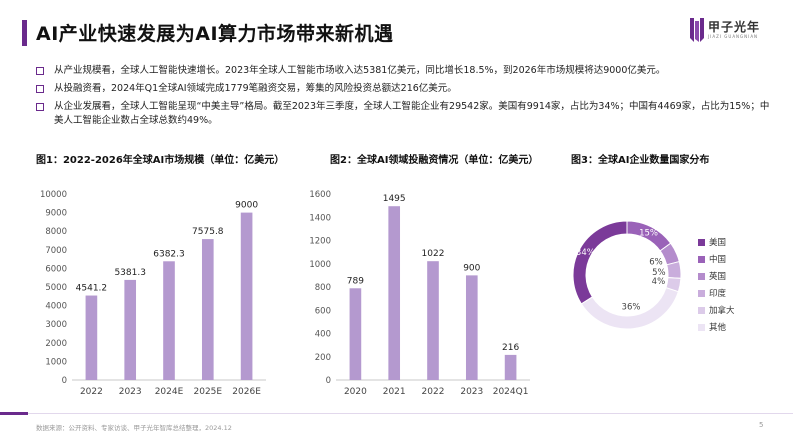 This screenshot has height=446, width=793. I want to click on x-tick-label: 2024E, so click(169, 392).